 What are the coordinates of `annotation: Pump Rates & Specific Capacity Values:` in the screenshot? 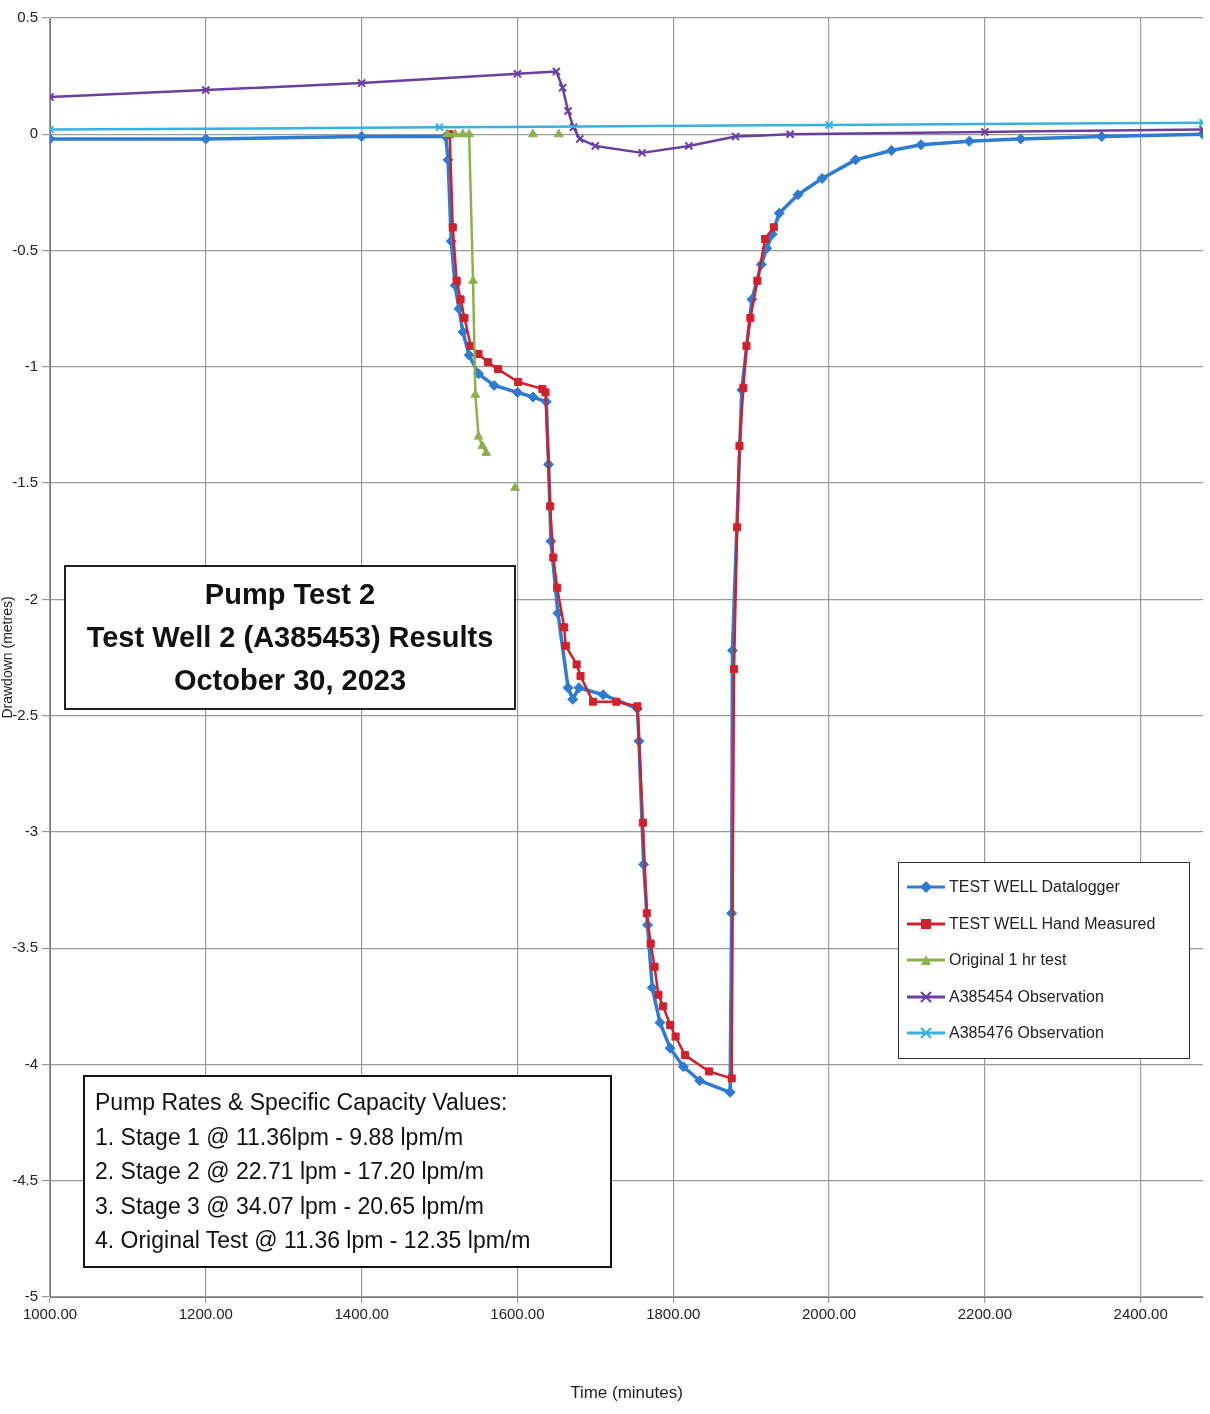 It's located at (302, 1102).